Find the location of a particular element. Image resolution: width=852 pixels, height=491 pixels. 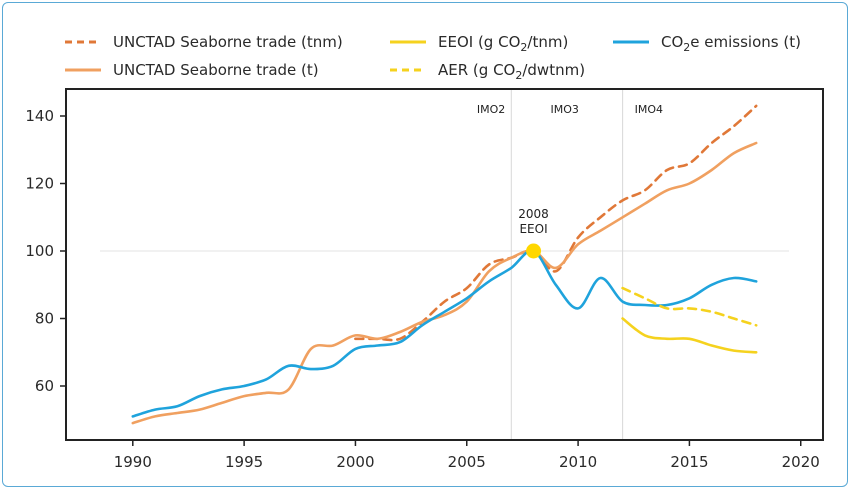

y-axis-ticks: 60 80 100 120 140 is located at coordinates (45, 251).